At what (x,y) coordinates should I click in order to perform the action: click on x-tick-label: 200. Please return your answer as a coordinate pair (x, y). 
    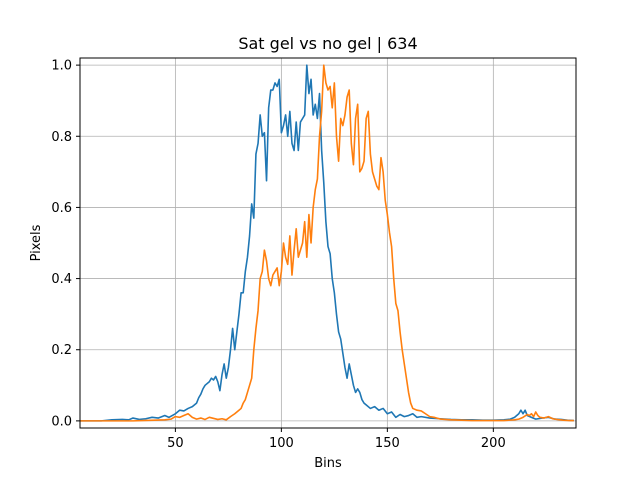
    Looking at the image, I should click on (493, 443).